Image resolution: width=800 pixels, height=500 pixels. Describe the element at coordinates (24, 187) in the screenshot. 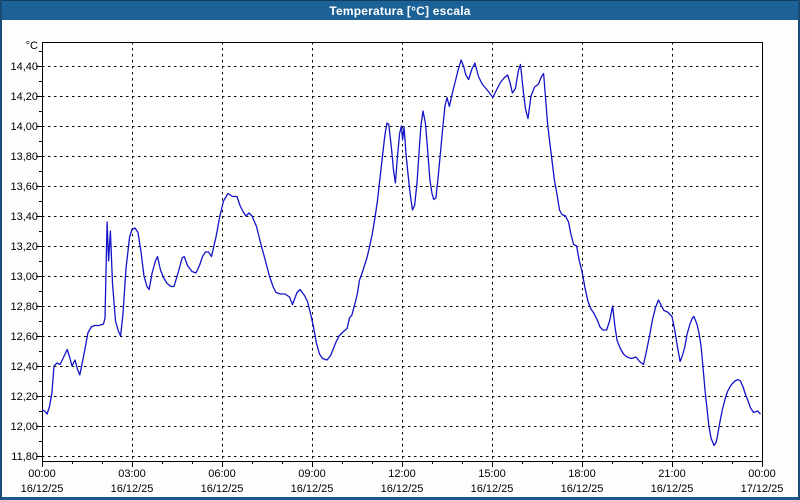

I see `y-tick-label: 13,60` at that location.